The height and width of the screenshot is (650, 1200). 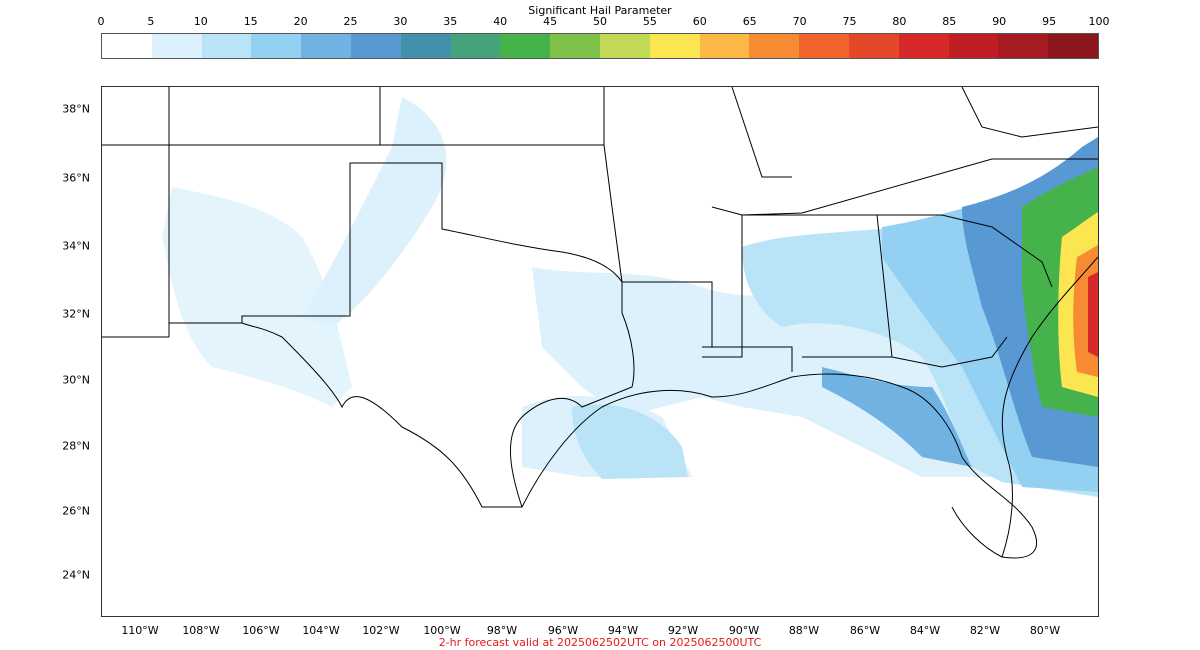 I want to click on colorbar-tick-label: 100, so click(x=1099, y=21).